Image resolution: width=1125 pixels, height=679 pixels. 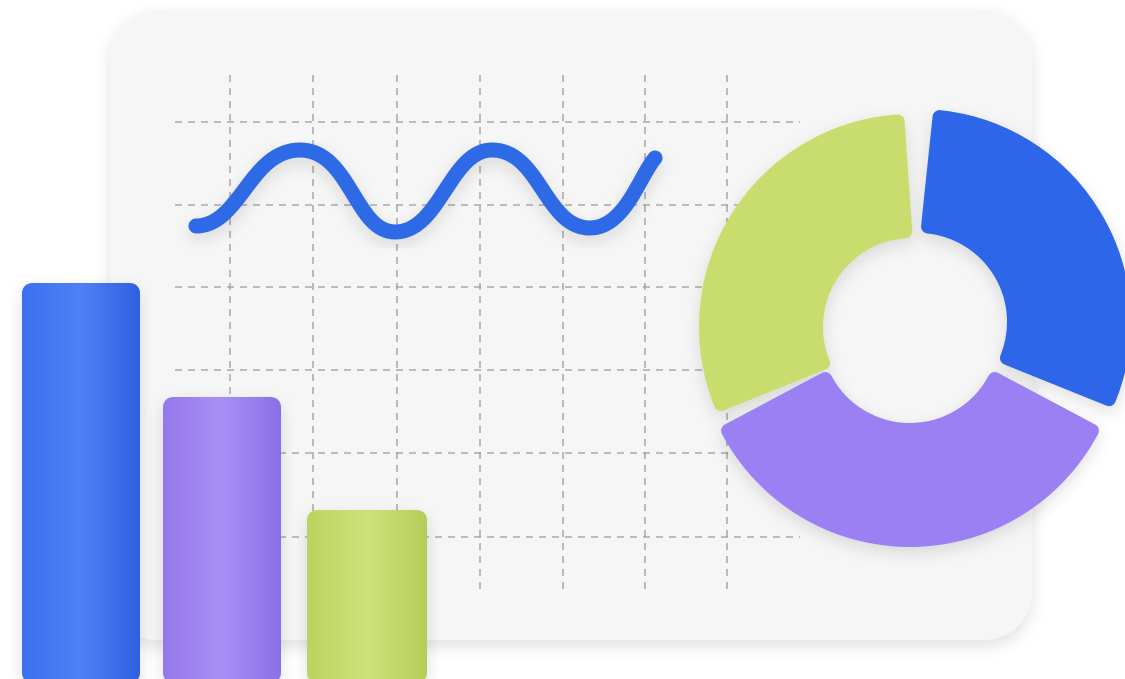 I want to click on donut-segment-blue, so click(x=1023, y=258).